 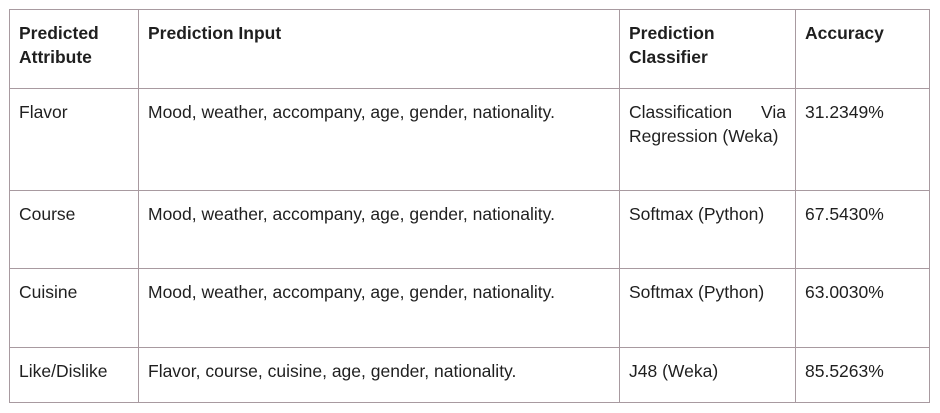 I want to click on cell-attribute: Flavor, so click(x=74, y=139).